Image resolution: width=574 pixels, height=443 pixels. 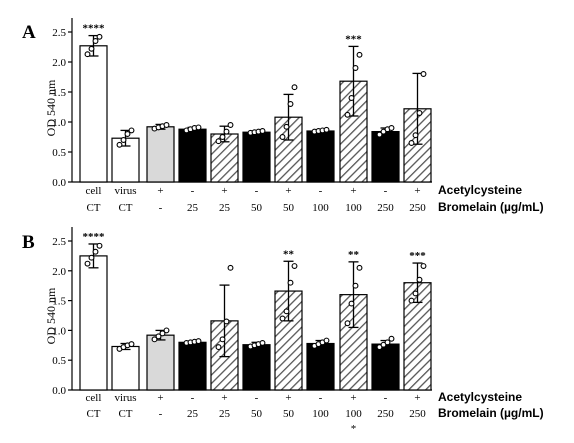 I want to click on row-title-bromelain: Bromelain (µg/mL), so click(x=491, y=207).